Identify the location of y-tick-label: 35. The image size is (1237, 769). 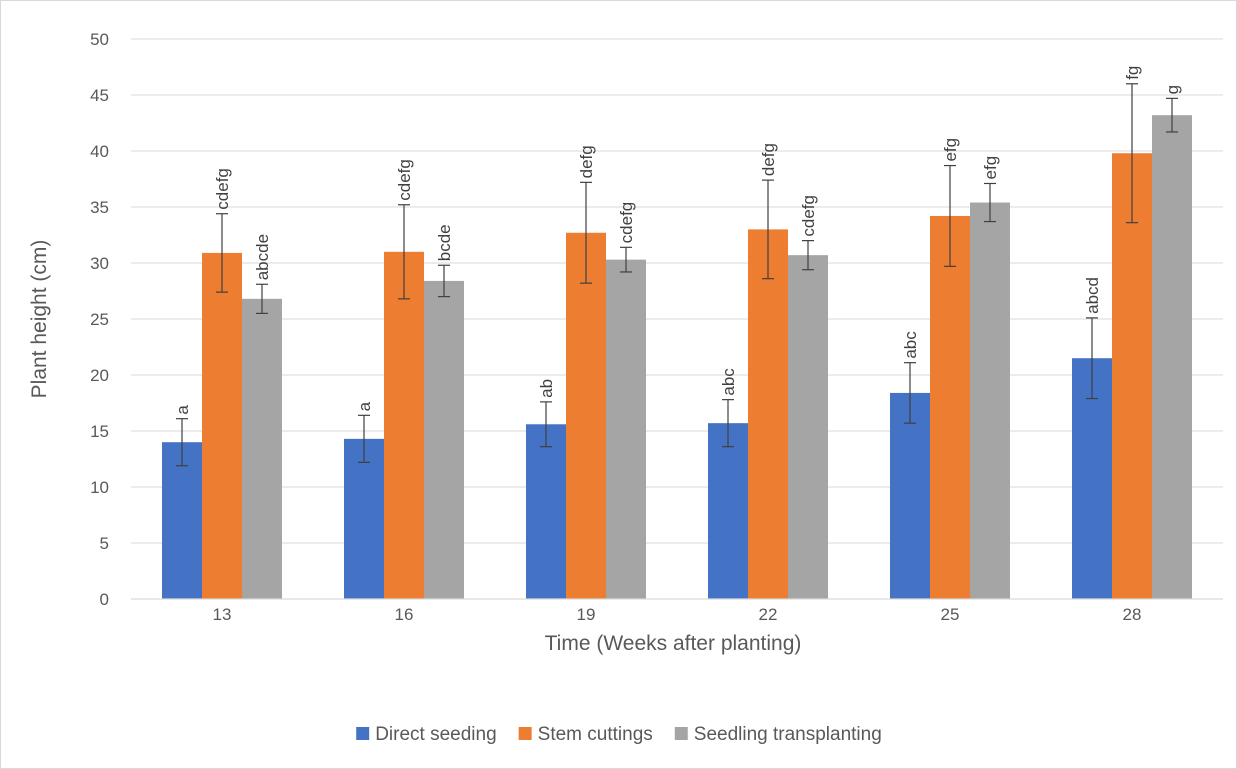
(99, 207).